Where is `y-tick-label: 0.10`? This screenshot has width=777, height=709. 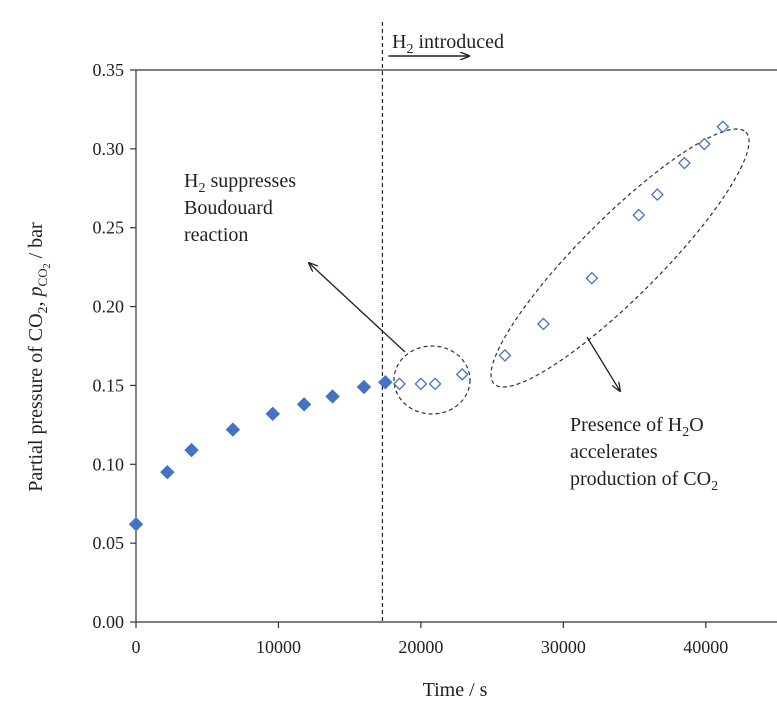 y-tick-label: 0.10 is located at coordinates (109, 464).